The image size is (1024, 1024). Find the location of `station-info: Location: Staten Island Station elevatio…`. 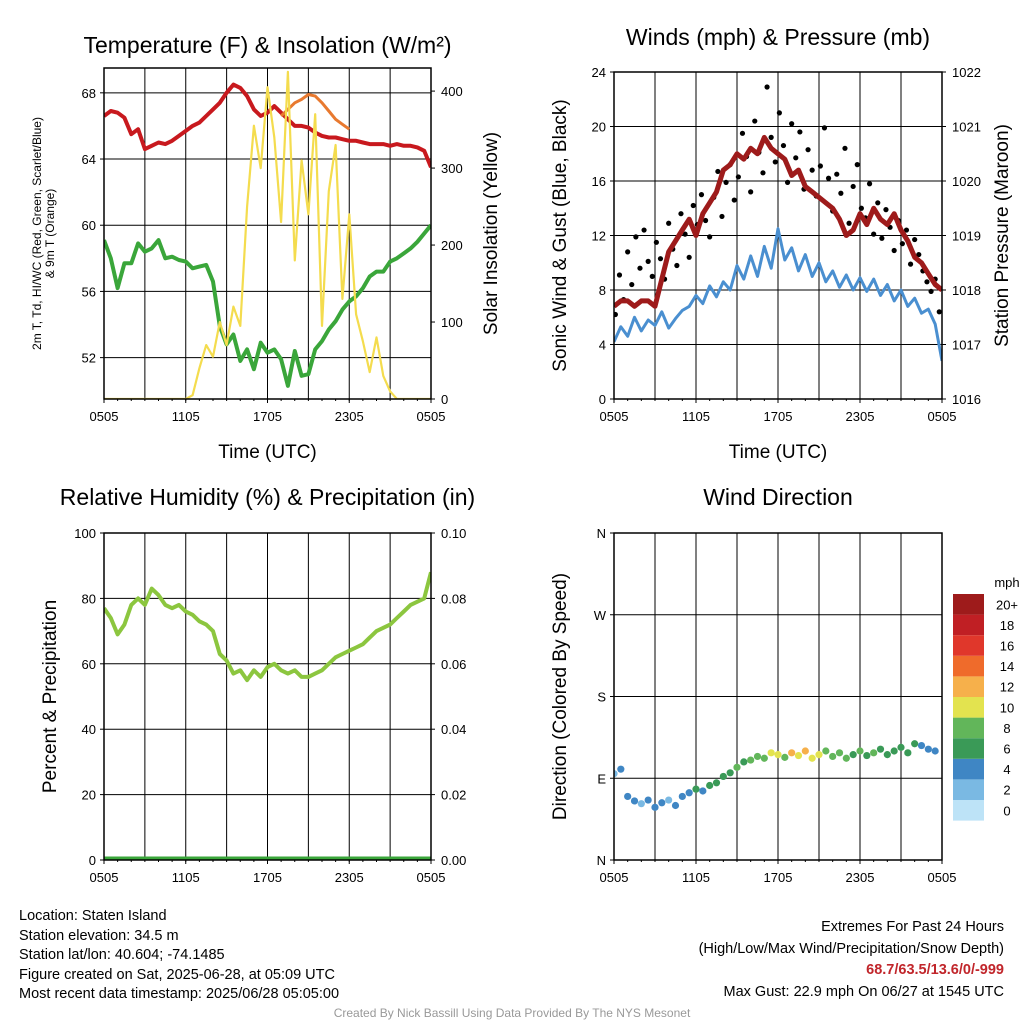

station-info: Location: Staten Island Station elevatio… is located at coordinates (179, 956).